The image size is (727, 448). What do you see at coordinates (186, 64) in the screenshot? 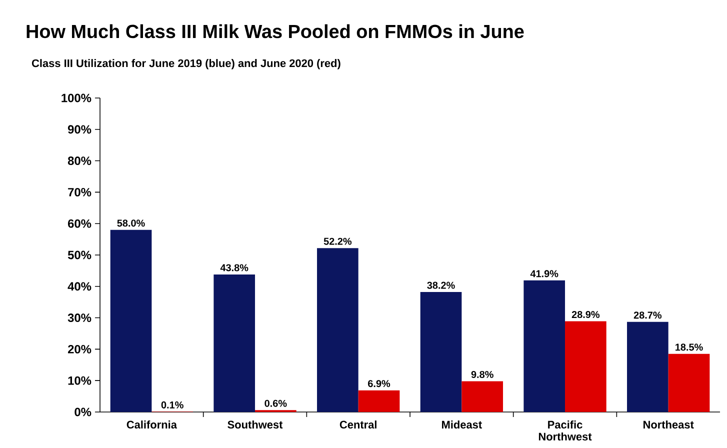
I see `chart-subtitle: Class III Utilization for June 2019 (blue) and June 2020 (red)` at bounding box center [186, 64].